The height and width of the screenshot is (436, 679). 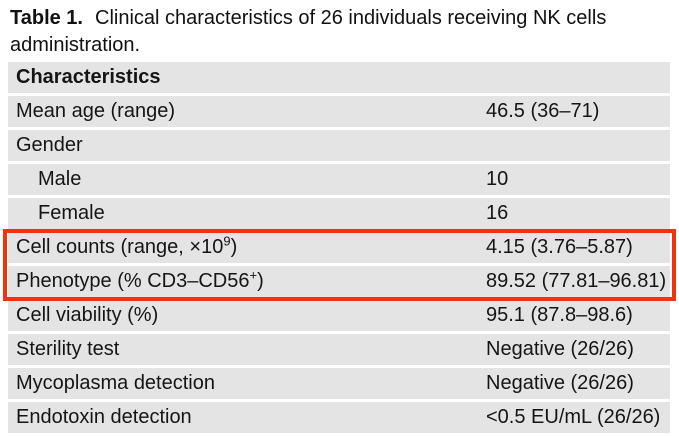 I want to click on row-label: Phenotype (% CD3–CD56+), so click(x=140, y=279).